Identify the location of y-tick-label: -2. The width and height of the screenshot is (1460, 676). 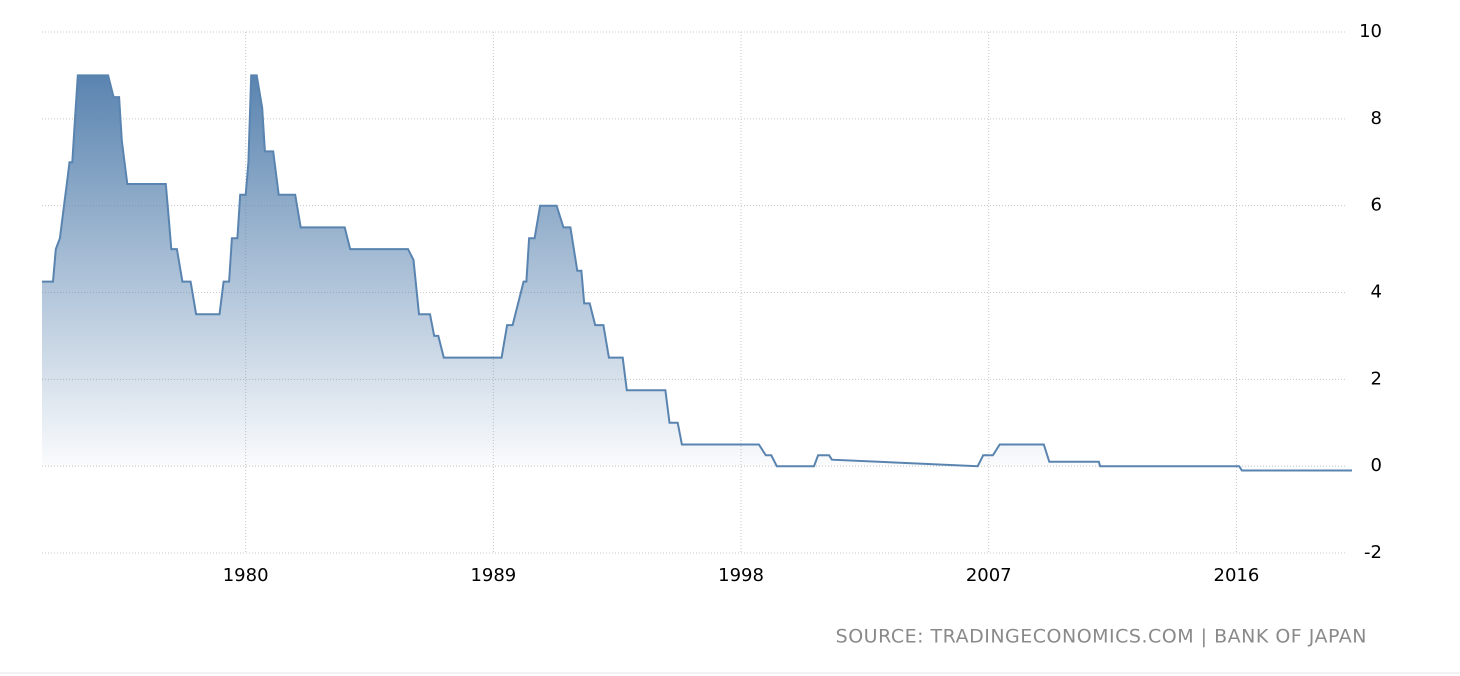
(1373, 552).